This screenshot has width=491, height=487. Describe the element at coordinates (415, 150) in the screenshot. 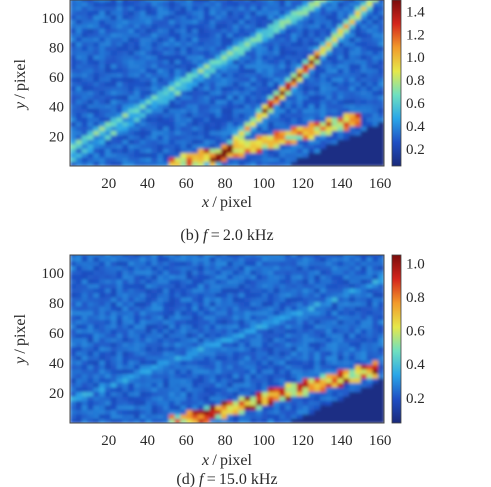

I see `colorbar-tick-label: 0.2` at that location.